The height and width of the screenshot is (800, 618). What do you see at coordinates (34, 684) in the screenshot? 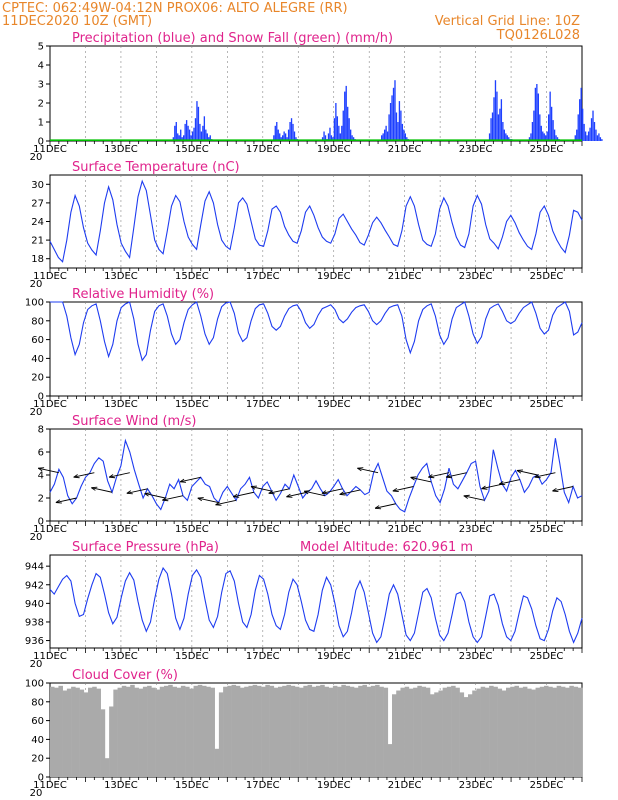
I see `y-tick-label: 100` at bounding box center [34, 684].